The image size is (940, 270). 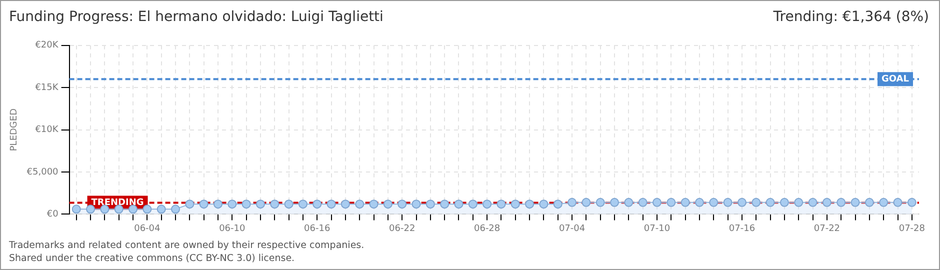 What do you see at coordinates (912, 229) in the screenshot?
I see `x-tick-label: 07-28` at bounding box center [912, 229].